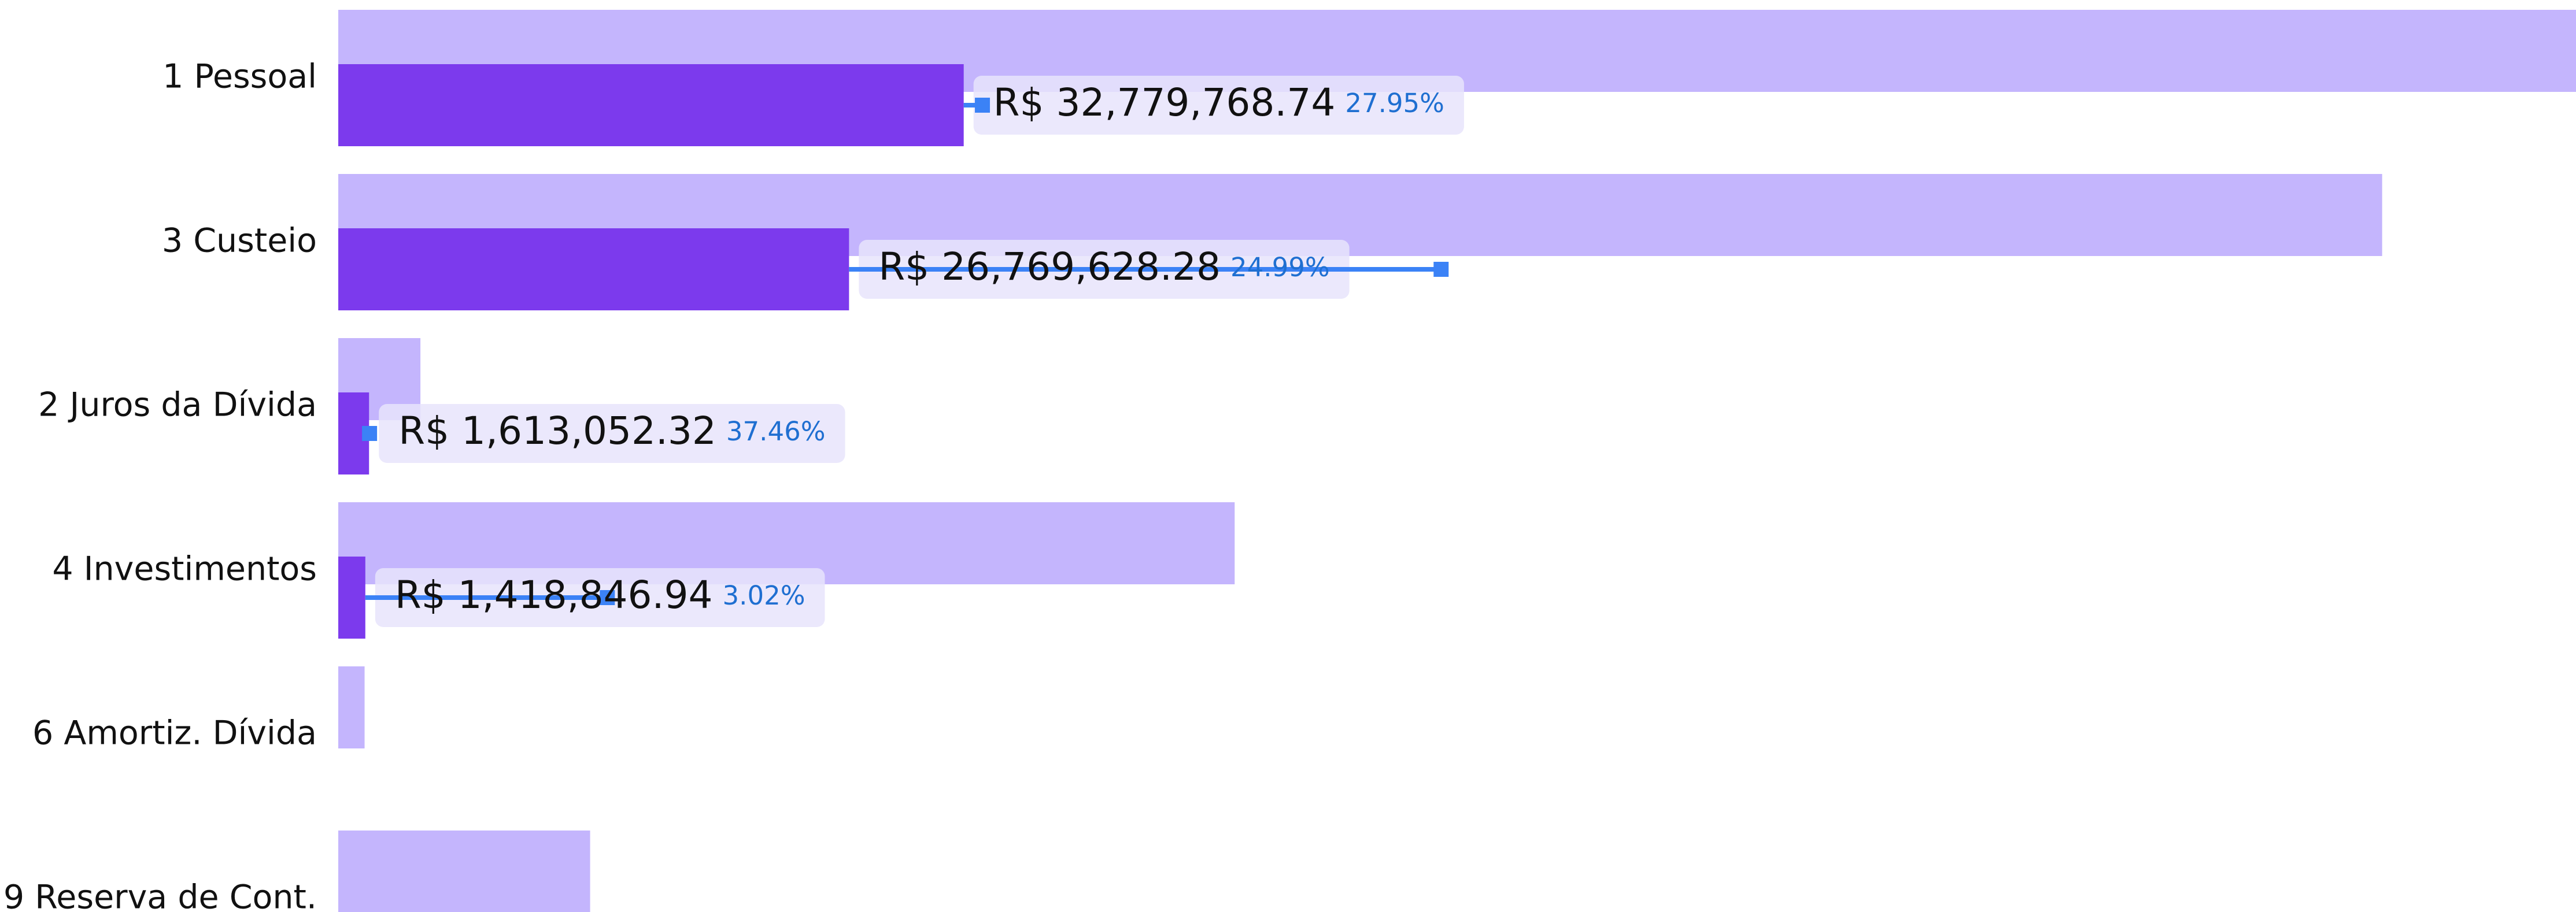  What do you see at coordinates (1280, 267) in the screenshot?
I see `percent-label: 24.99%` at bounding box center [1280, 267].